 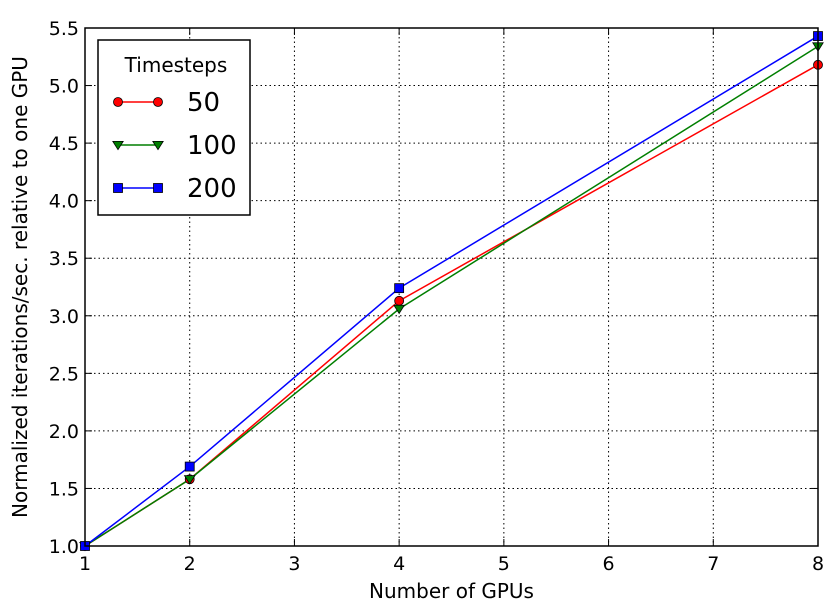 I want to click on x-axis-label: Number of GPUs, so click(x=451, y=591).